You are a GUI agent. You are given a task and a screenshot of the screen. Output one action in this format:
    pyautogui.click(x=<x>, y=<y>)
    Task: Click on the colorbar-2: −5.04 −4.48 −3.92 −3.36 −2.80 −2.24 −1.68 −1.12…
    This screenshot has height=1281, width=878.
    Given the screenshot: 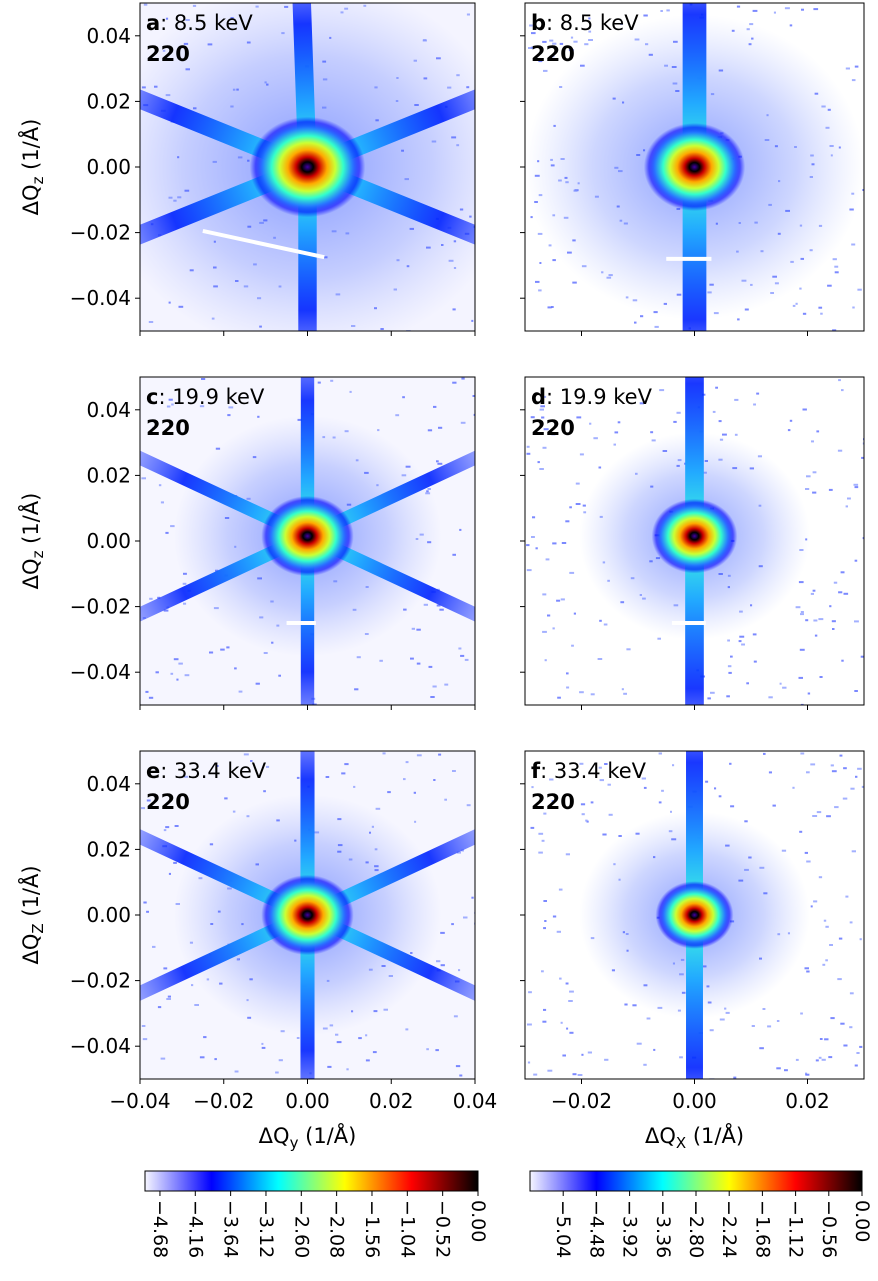 What is the action you would take?
    pyautogui.click(x=701, y=1214)
    